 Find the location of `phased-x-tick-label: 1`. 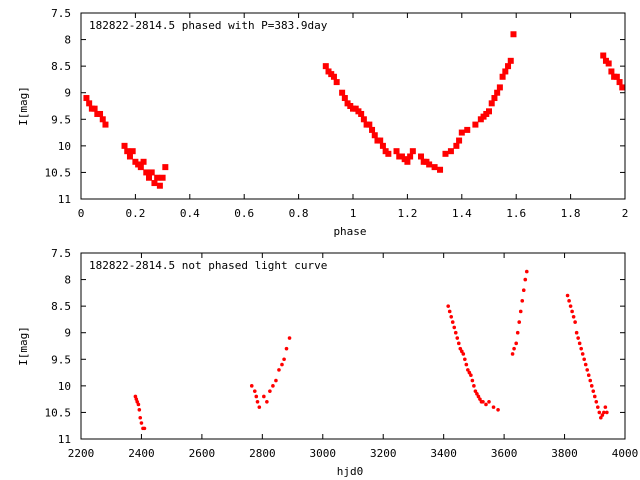

phased-x-tick-label: 1 is located at coordinates (353, 213).